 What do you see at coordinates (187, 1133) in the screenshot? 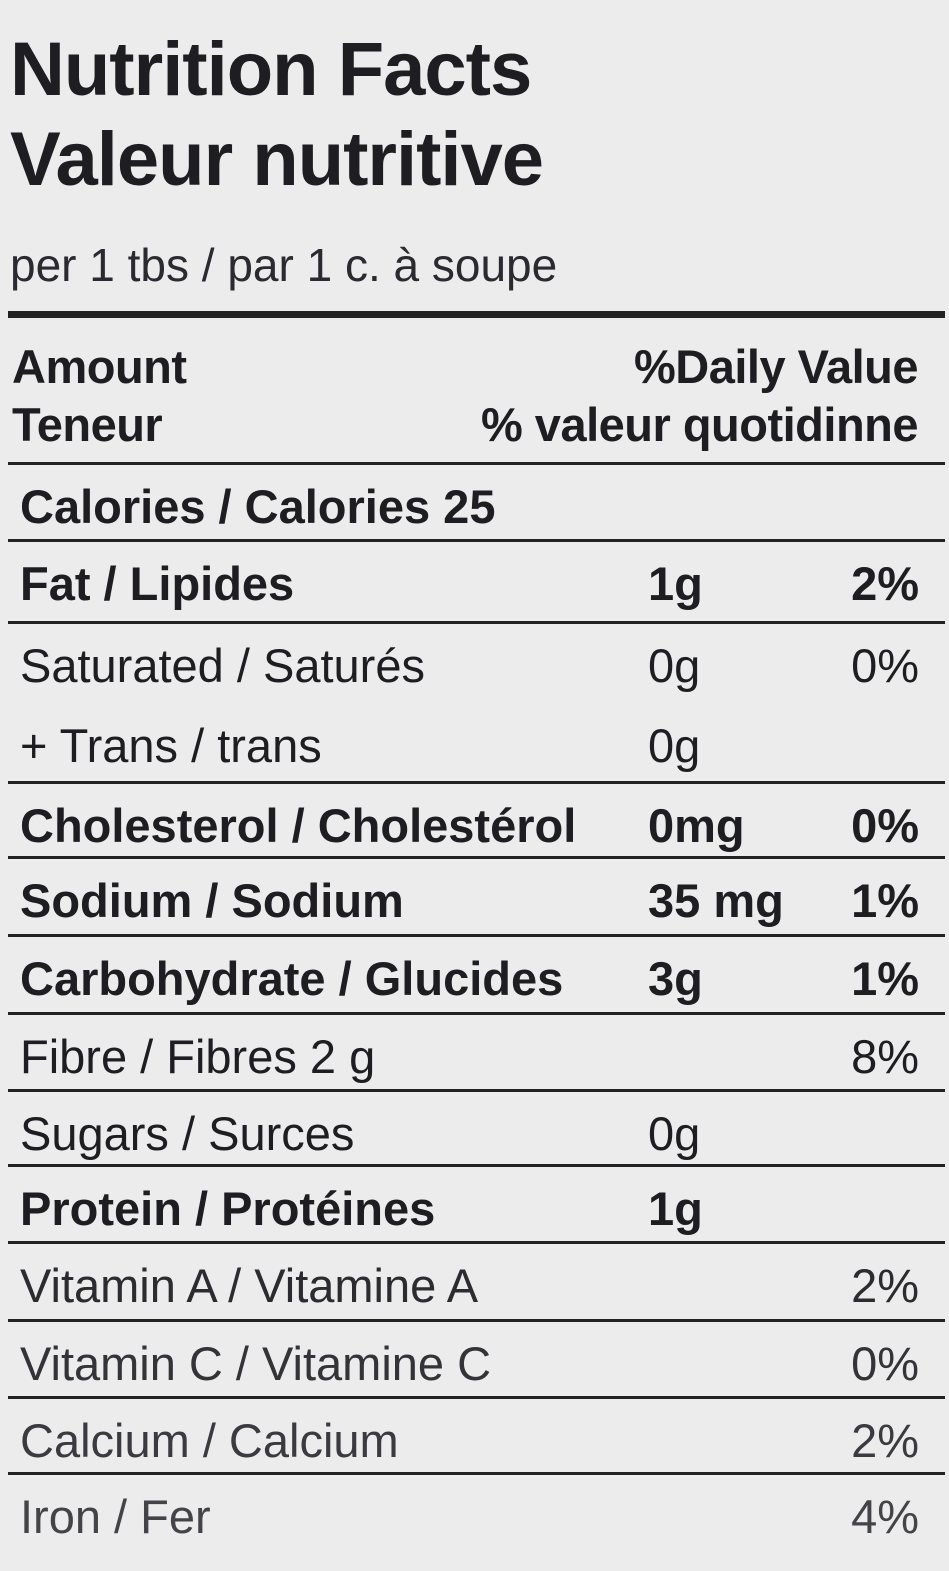
I see `nutrient-label: Sugars / Surces` at bounding box center [187, 1133].